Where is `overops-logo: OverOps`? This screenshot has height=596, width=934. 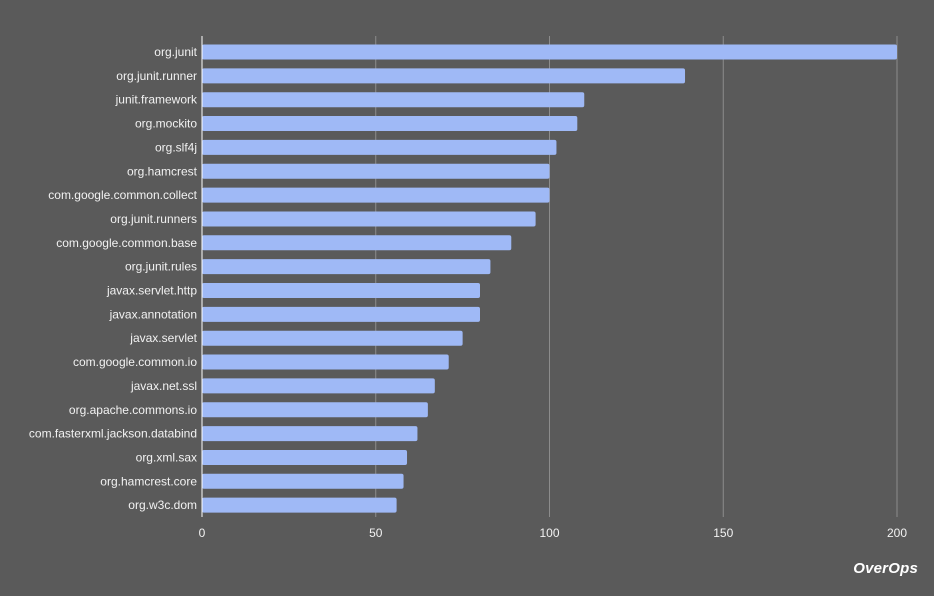
overops-logo: OverOps is located at coordinates (885, 568).